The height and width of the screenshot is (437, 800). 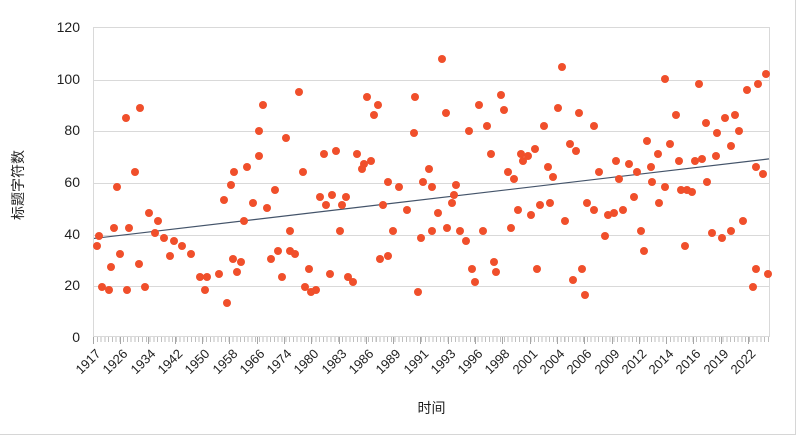 I want to click on y-tick-label: 120, so click(x=68, y=27).